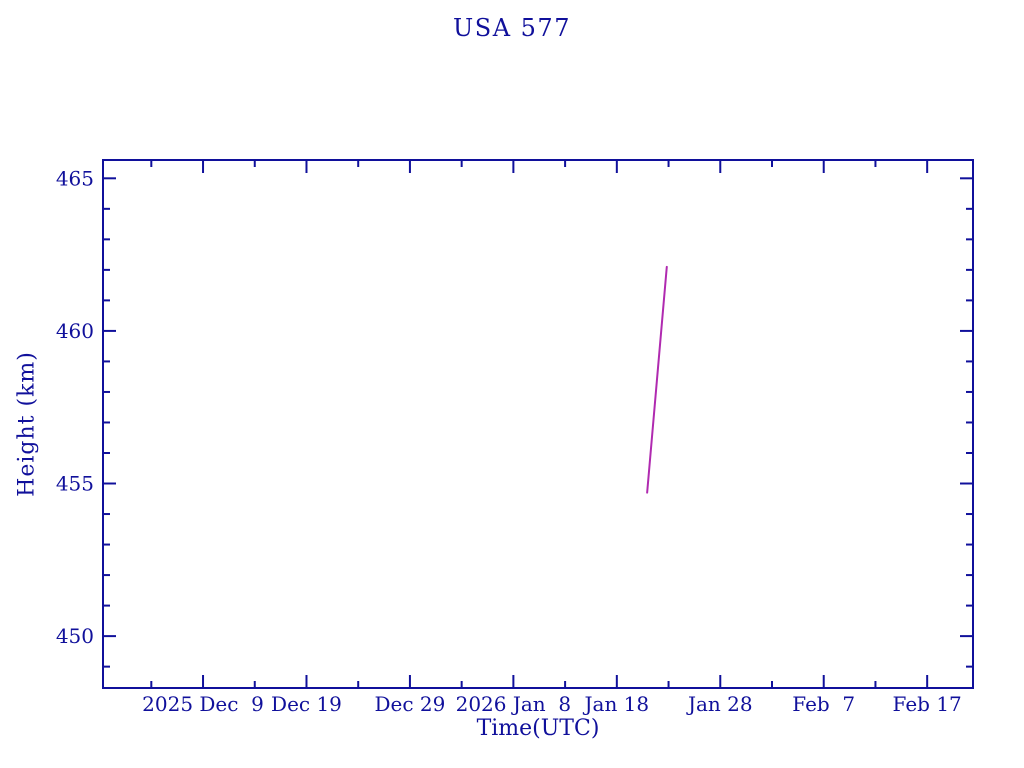  I want to click on chart-title: USA 577, so click(512, 28).